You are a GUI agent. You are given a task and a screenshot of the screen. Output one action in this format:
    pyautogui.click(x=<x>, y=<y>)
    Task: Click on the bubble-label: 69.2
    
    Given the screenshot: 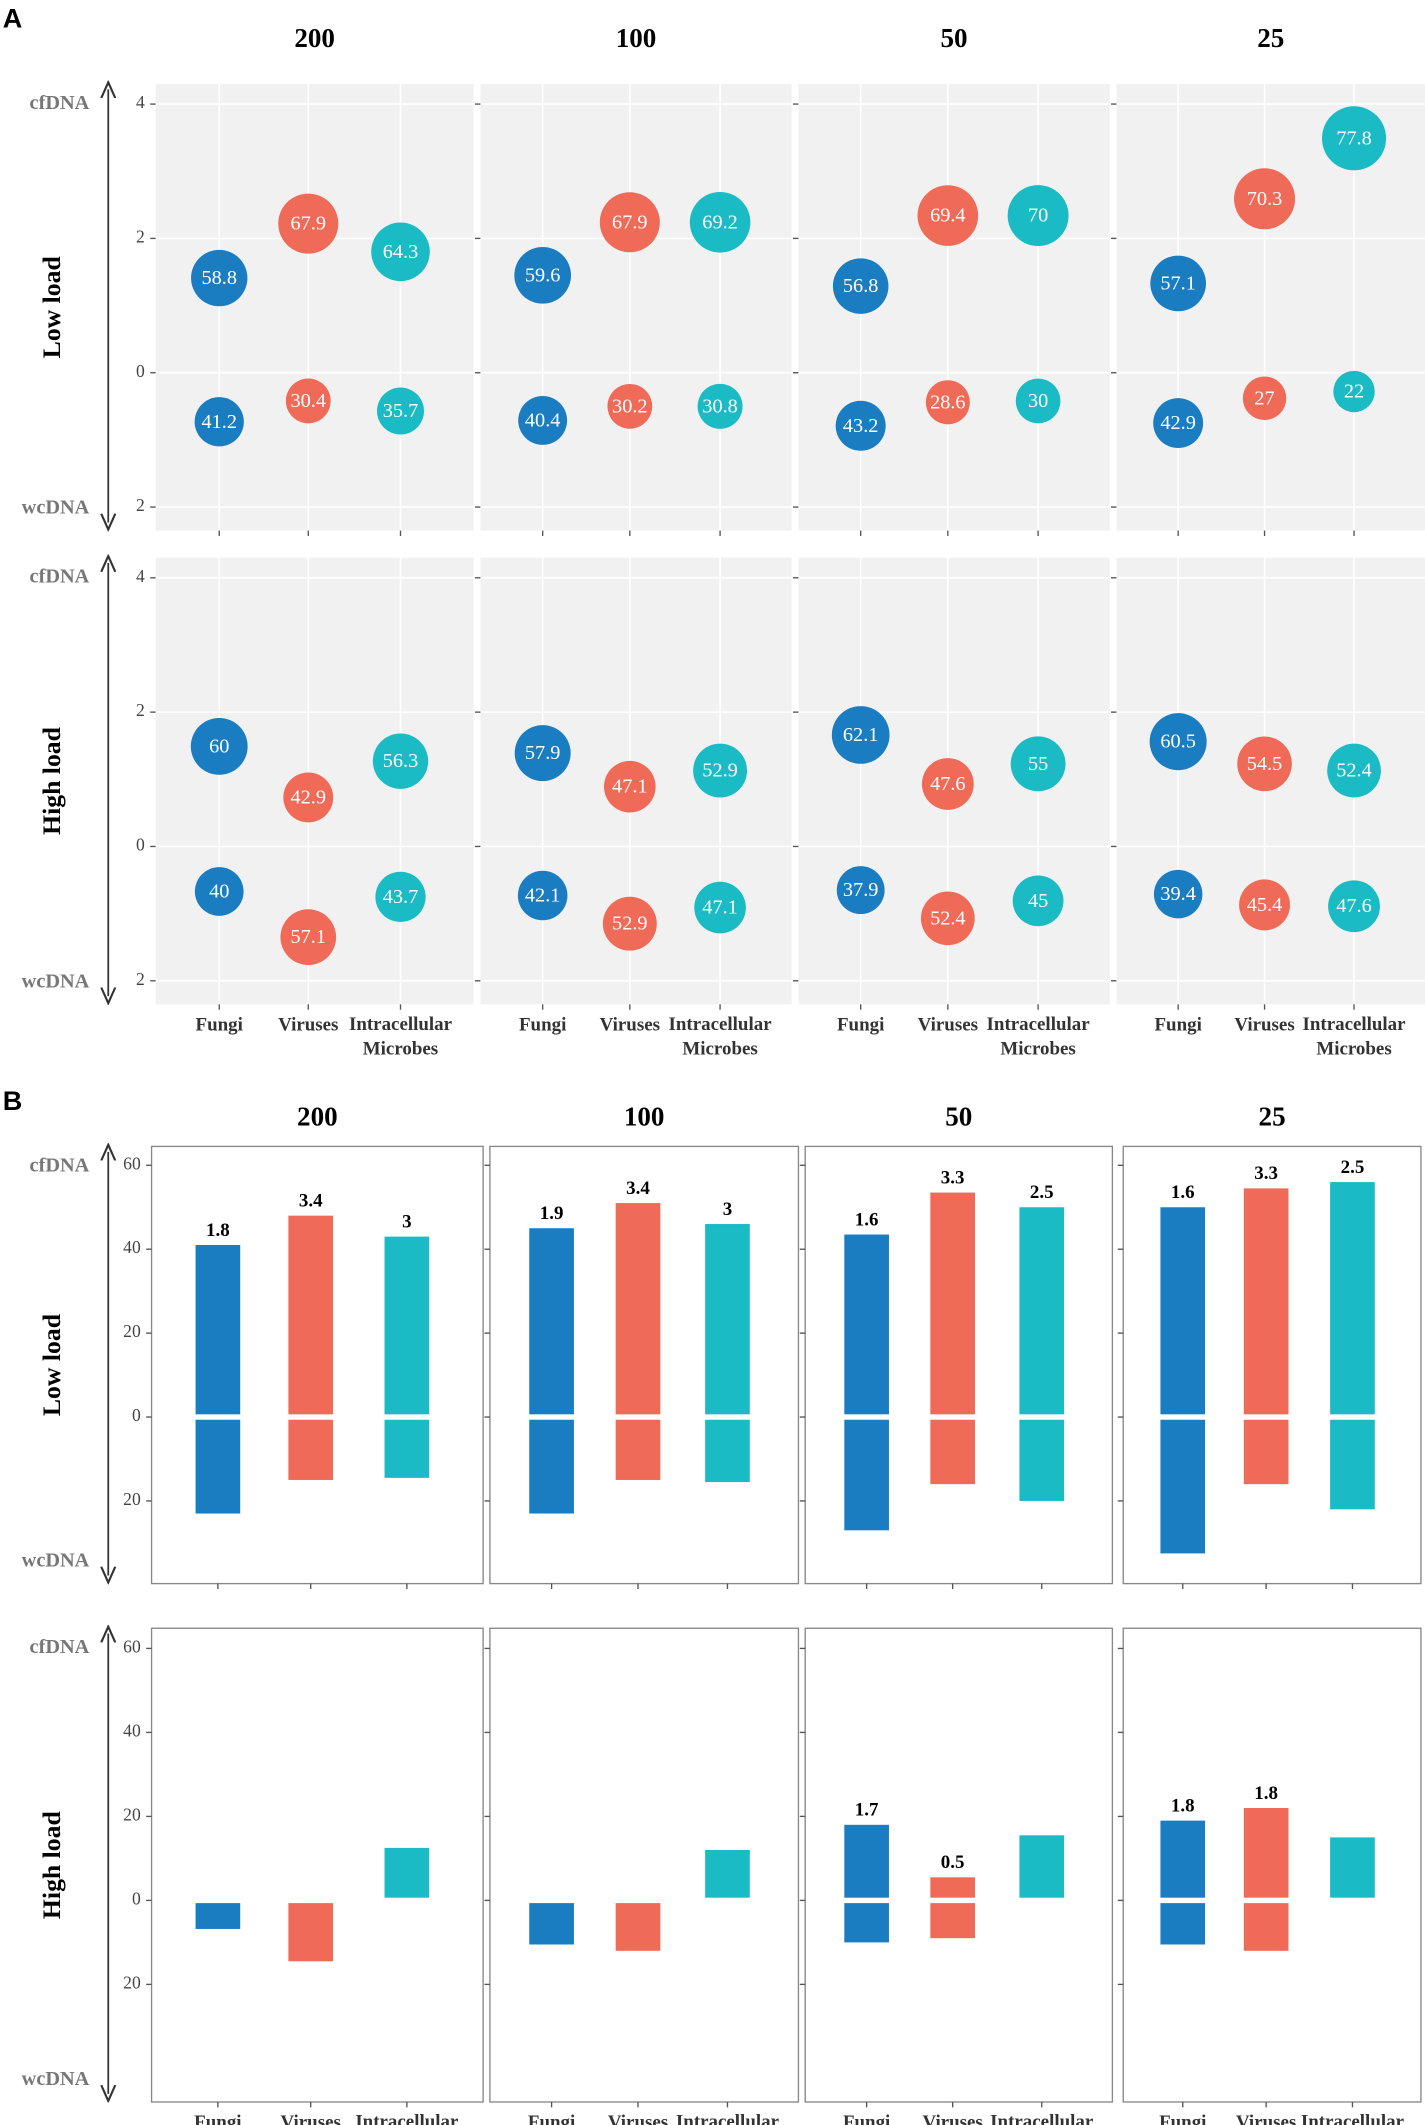 What is the action you would take?
    pyautogui.click(x=720, y=222)
    